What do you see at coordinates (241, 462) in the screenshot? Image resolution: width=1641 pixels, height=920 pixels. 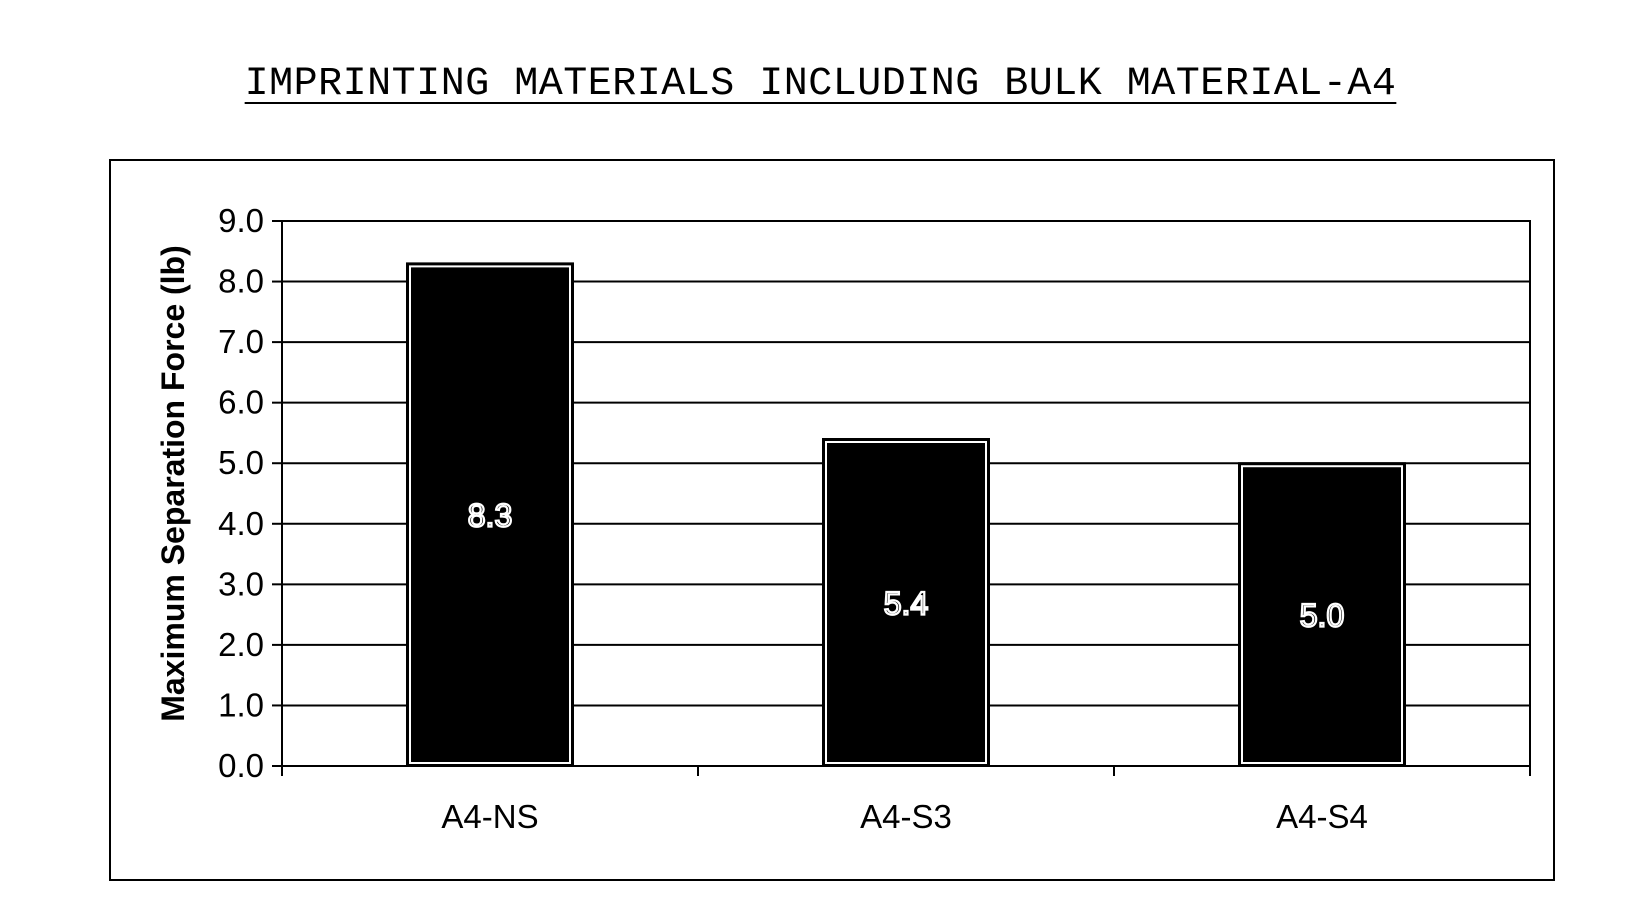 I see `y-tick-label: 5.0` at bounding box center [241, 462].